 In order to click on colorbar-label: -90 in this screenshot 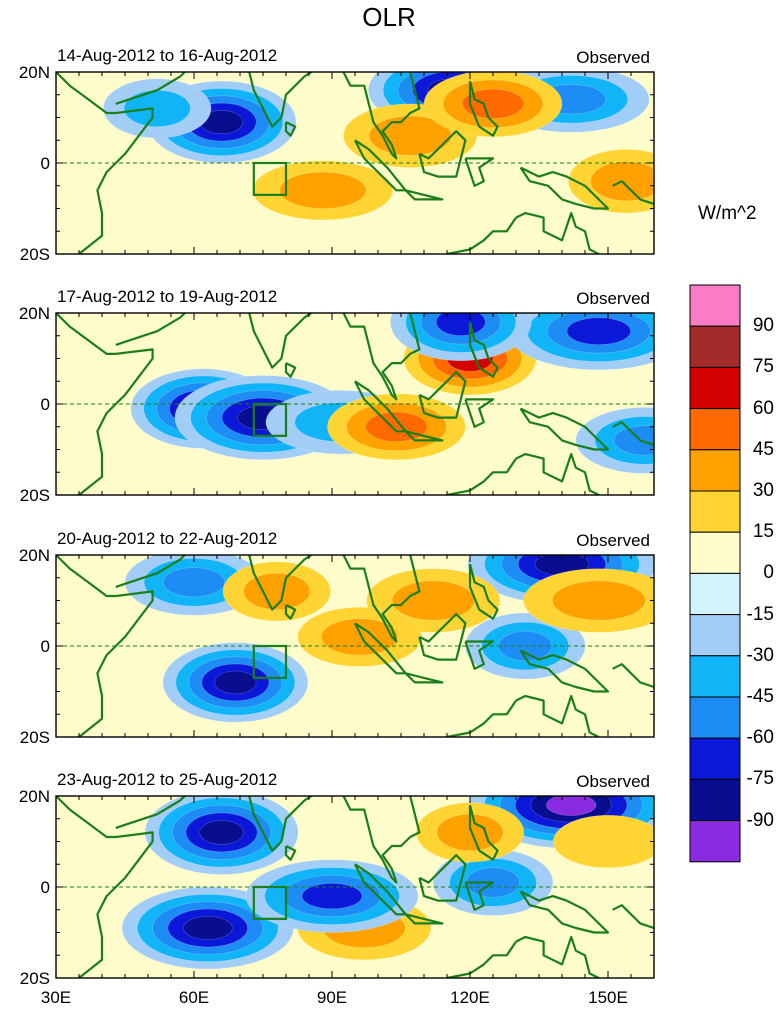, I will do `click(760, 820)`.